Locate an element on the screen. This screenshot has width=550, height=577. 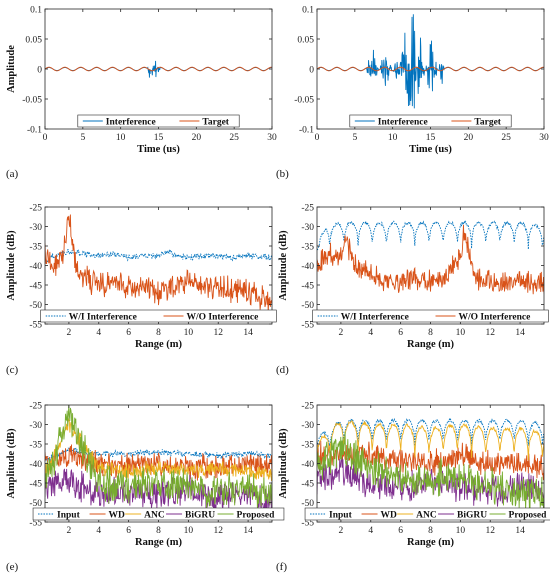
panel-label: (d) is located at coordinates (282, 370).